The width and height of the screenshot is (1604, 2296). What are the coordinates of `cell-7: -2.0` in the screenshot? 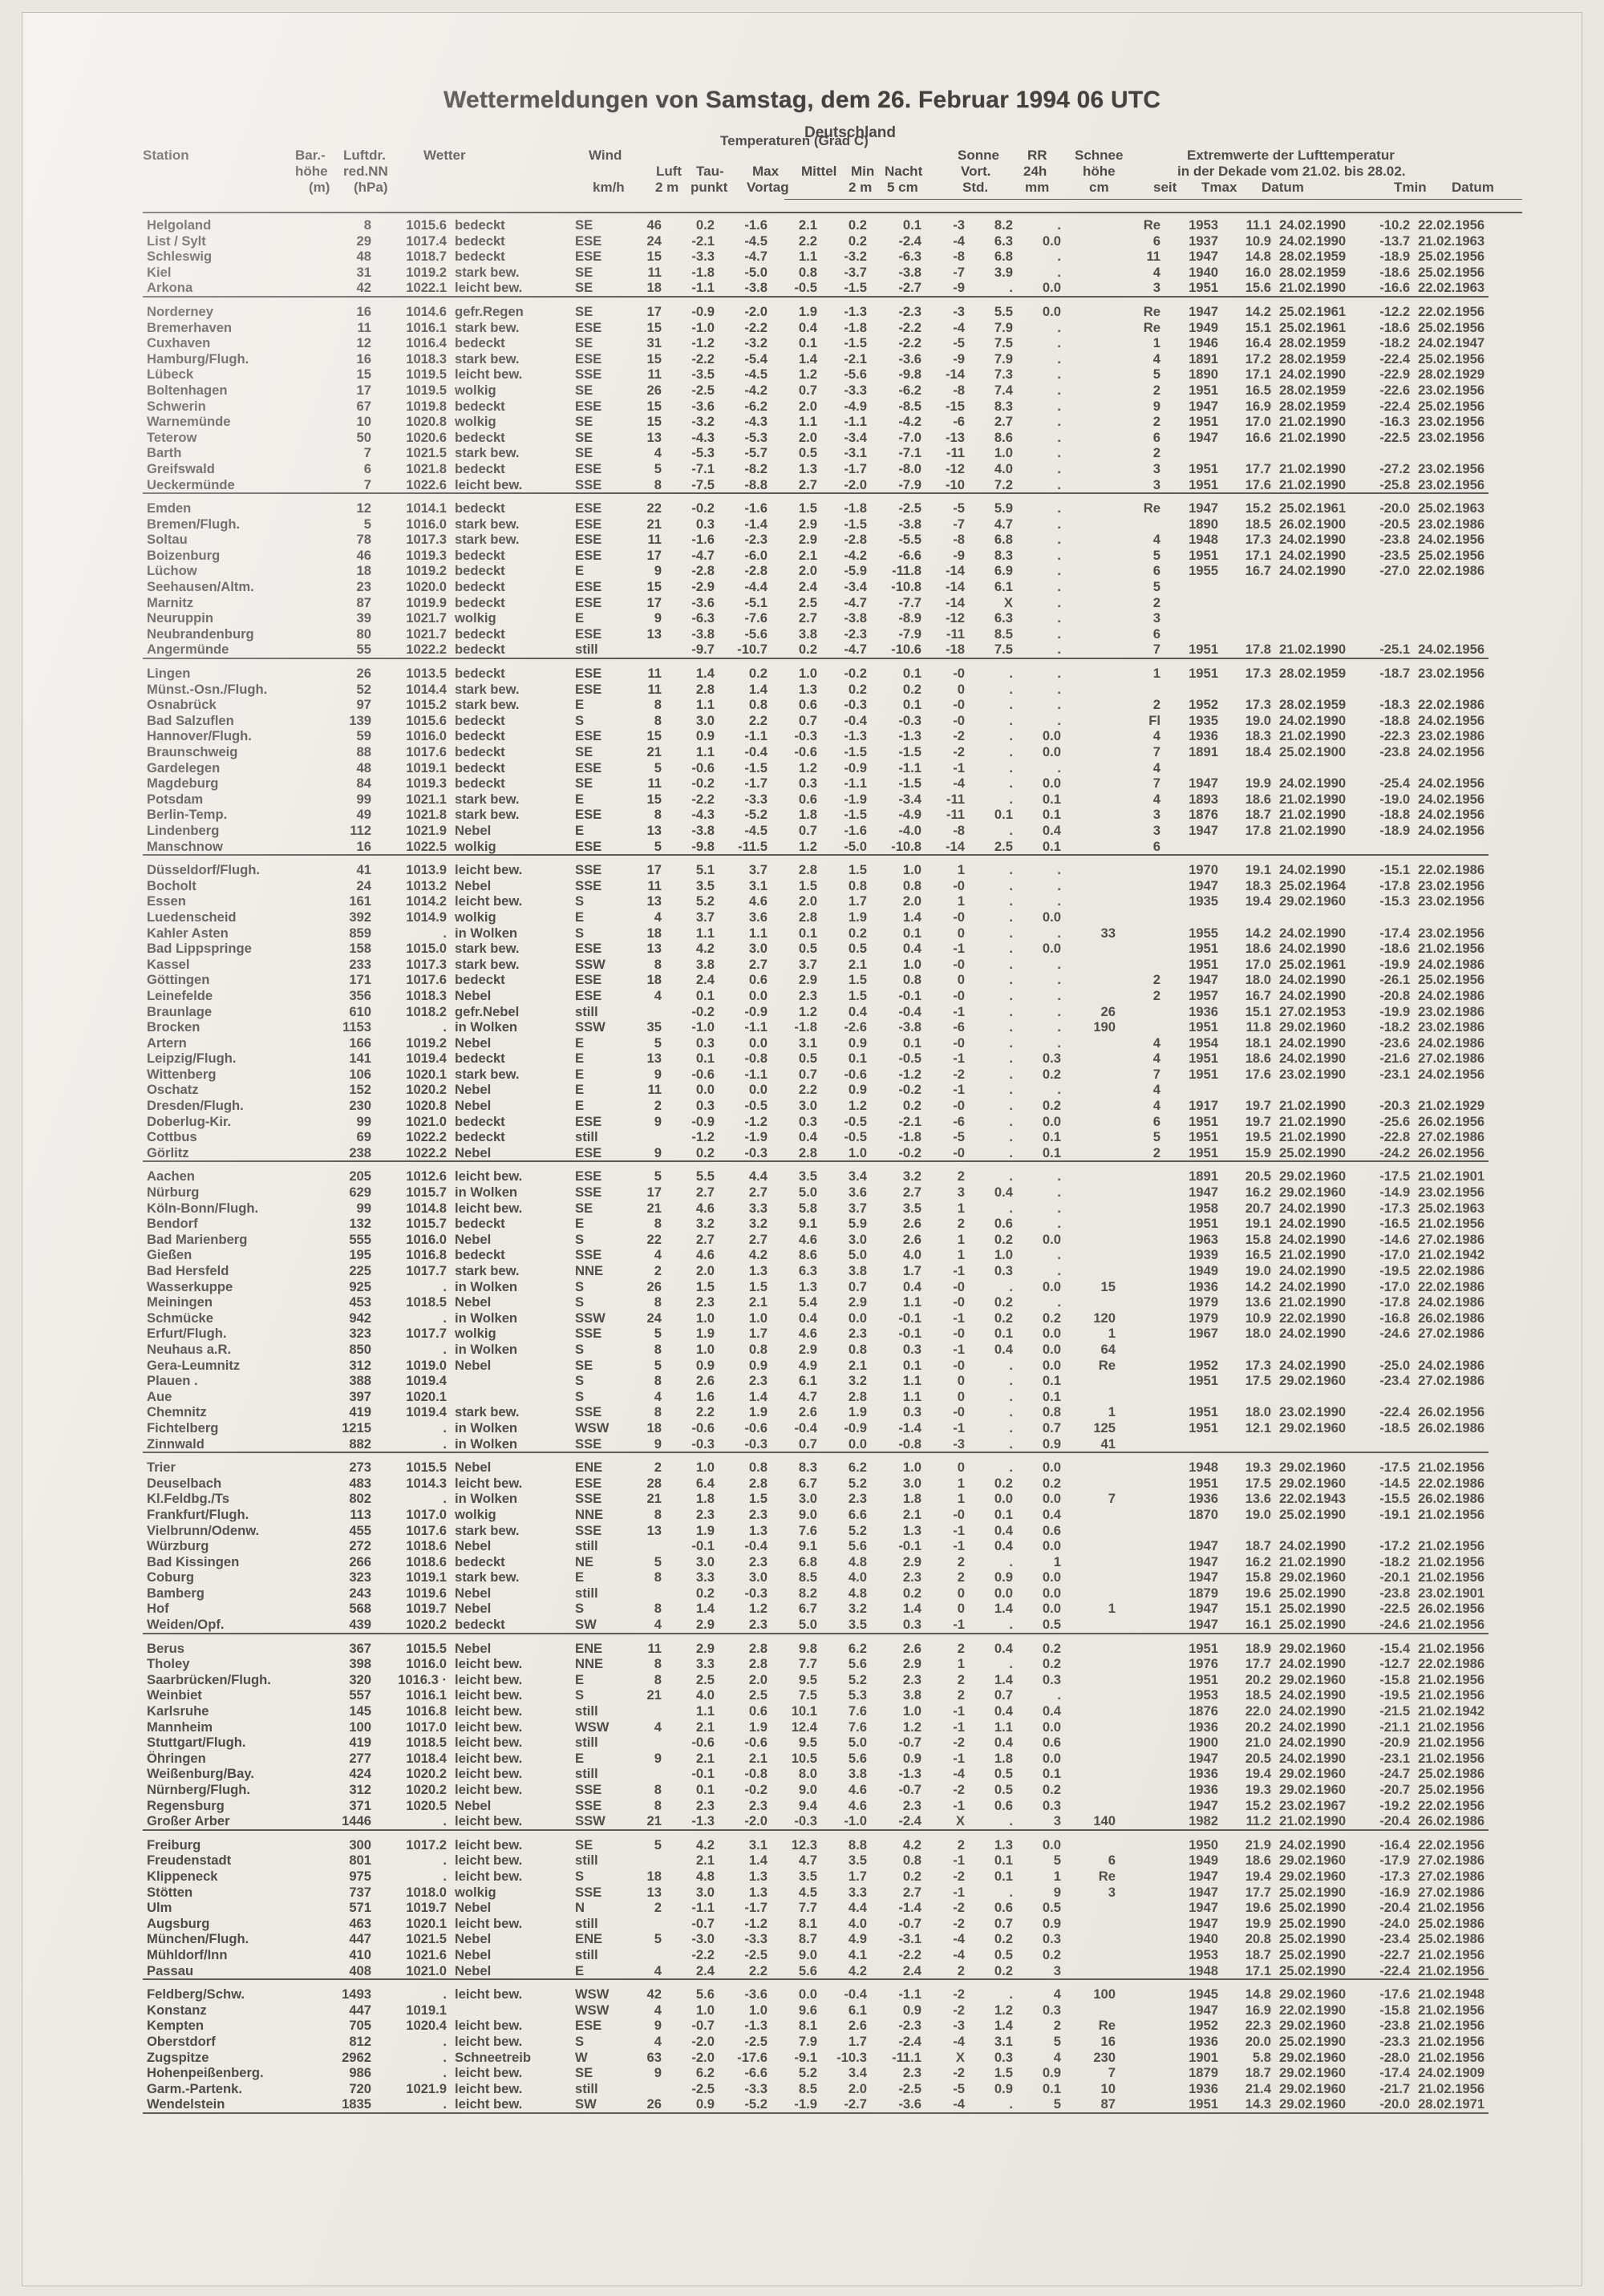 It's located at (756, 311).